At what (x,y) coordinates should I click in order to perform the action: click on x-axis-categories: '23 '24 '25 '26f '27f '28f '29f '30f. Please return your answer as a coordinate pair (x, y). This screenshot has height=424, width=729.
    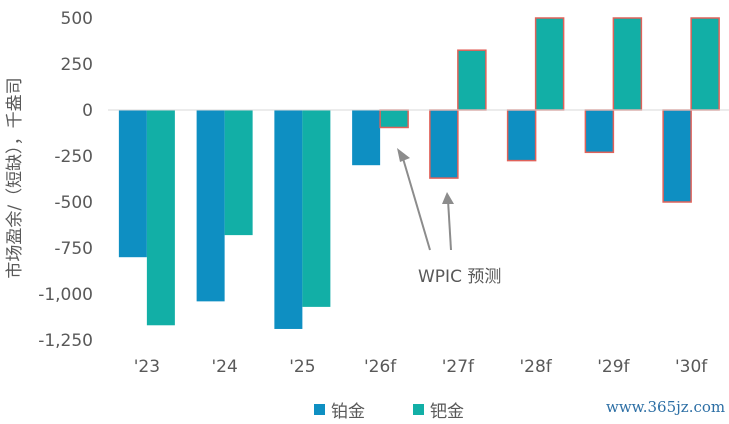
    Looking at the image, I should click on (421, 367).